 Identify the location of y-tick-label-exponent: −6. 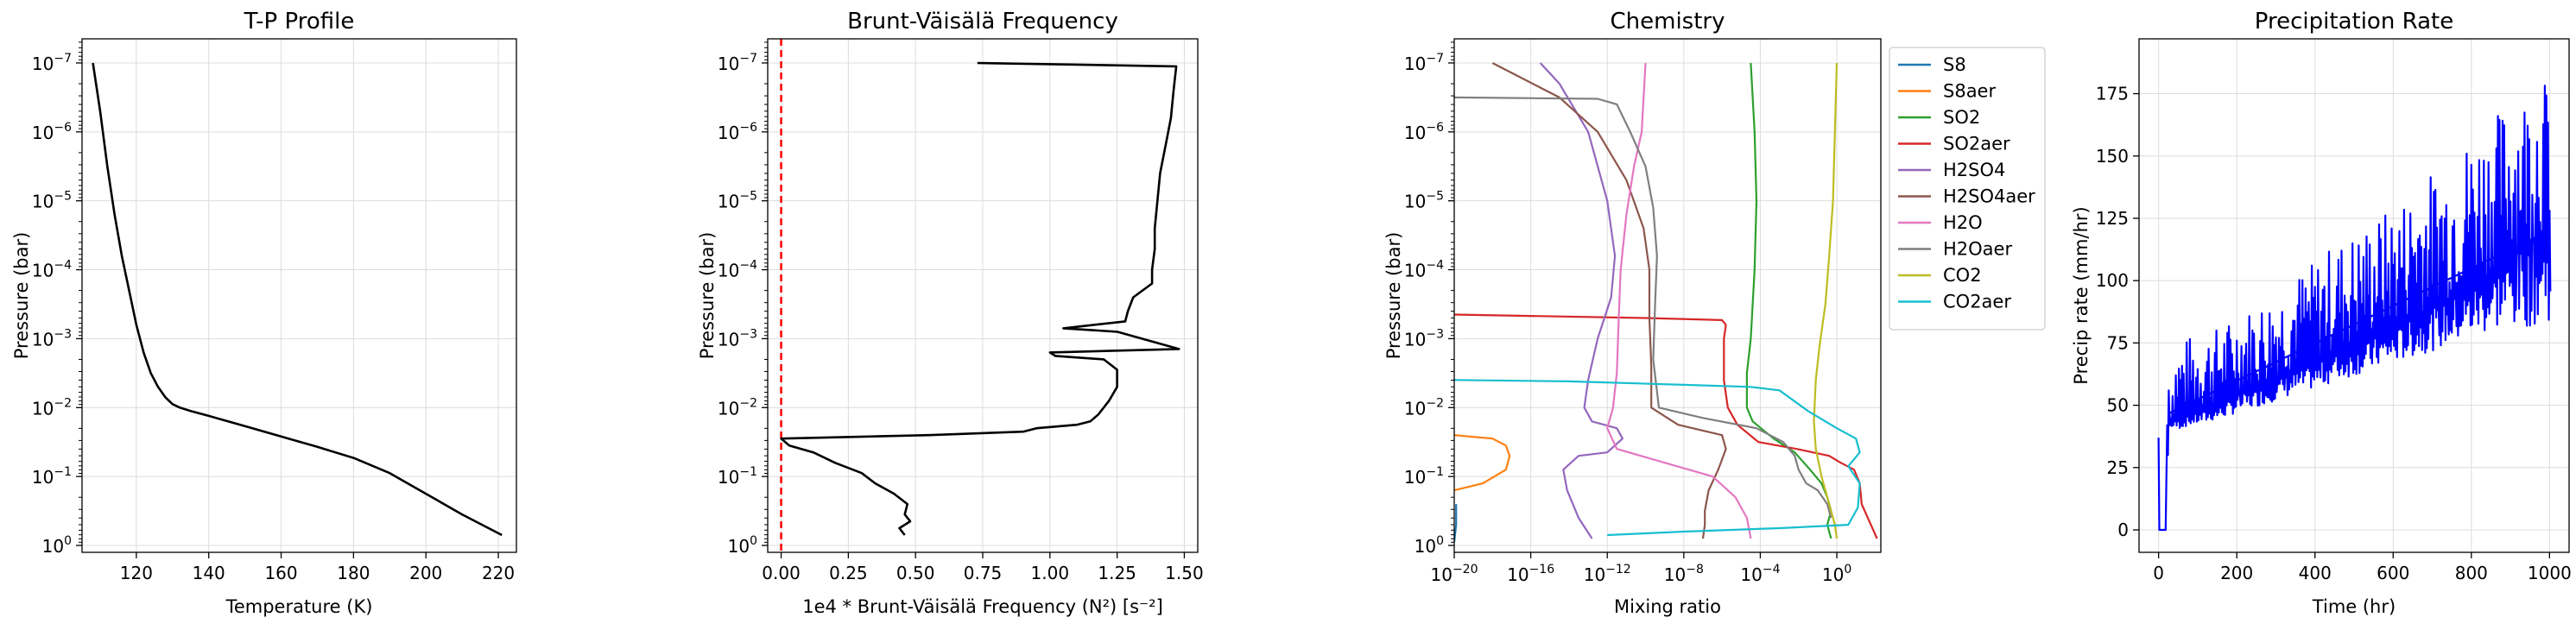
(1435, 128).